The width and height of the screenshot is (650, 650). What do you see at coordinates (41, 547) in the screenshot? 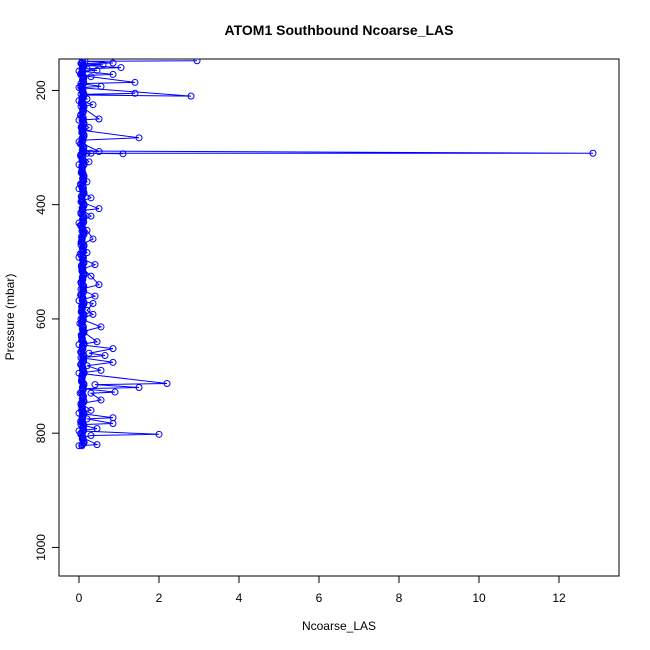
I see `y-tick-label: 1000` at bounding box center [41, 547].